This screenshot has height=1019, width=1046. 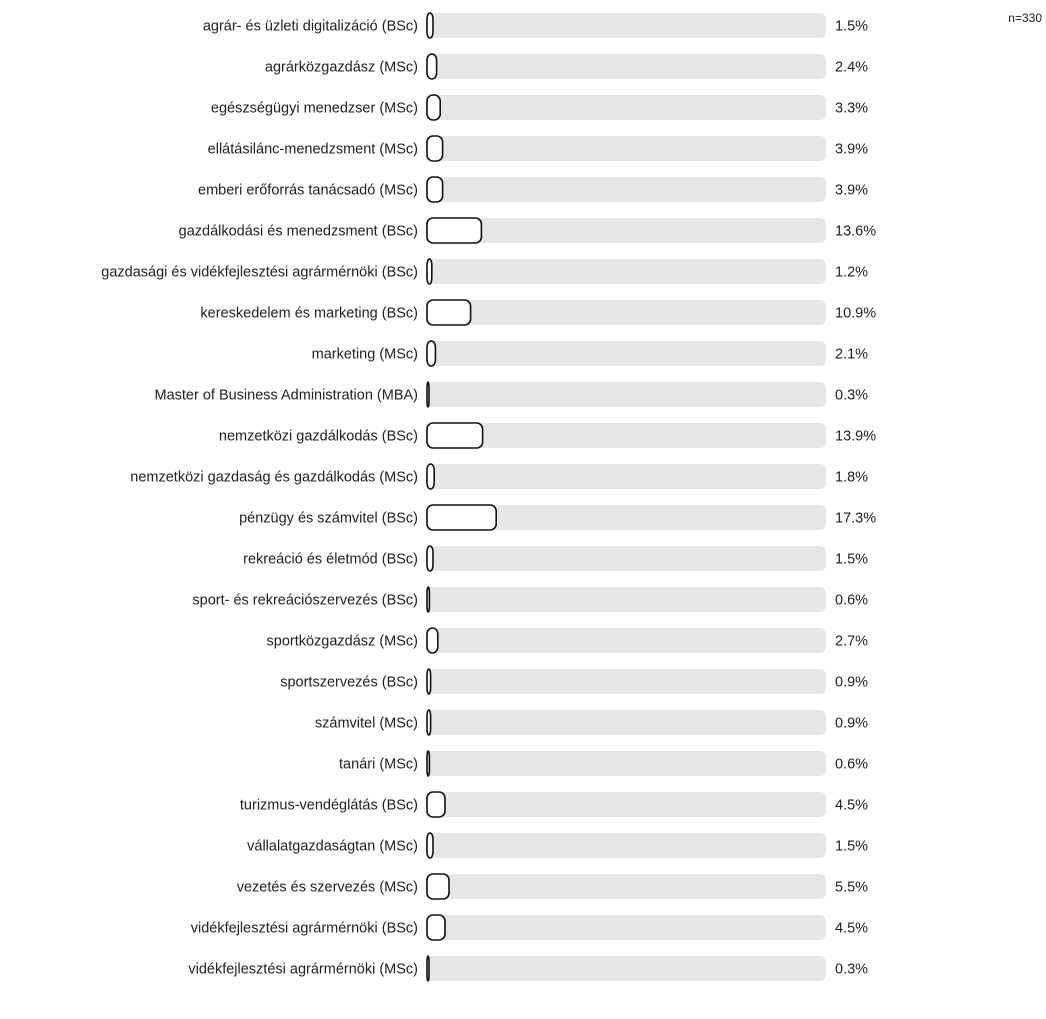 What do you see at coordinates (378, 765) in the screenshot?
I see `category-label: tanári (MSc)` at bounding box center [378, 765].